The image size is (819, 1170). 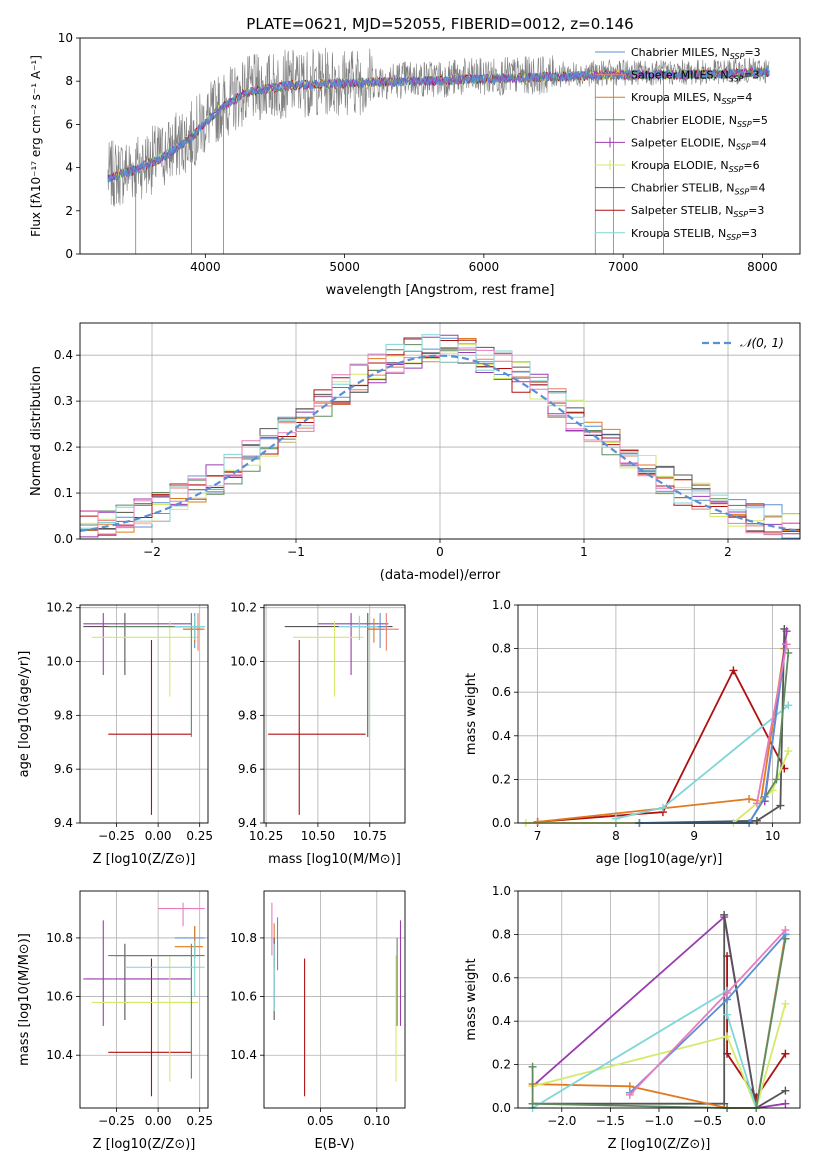 I want to click on weight-line, so click(x=661, y=735).